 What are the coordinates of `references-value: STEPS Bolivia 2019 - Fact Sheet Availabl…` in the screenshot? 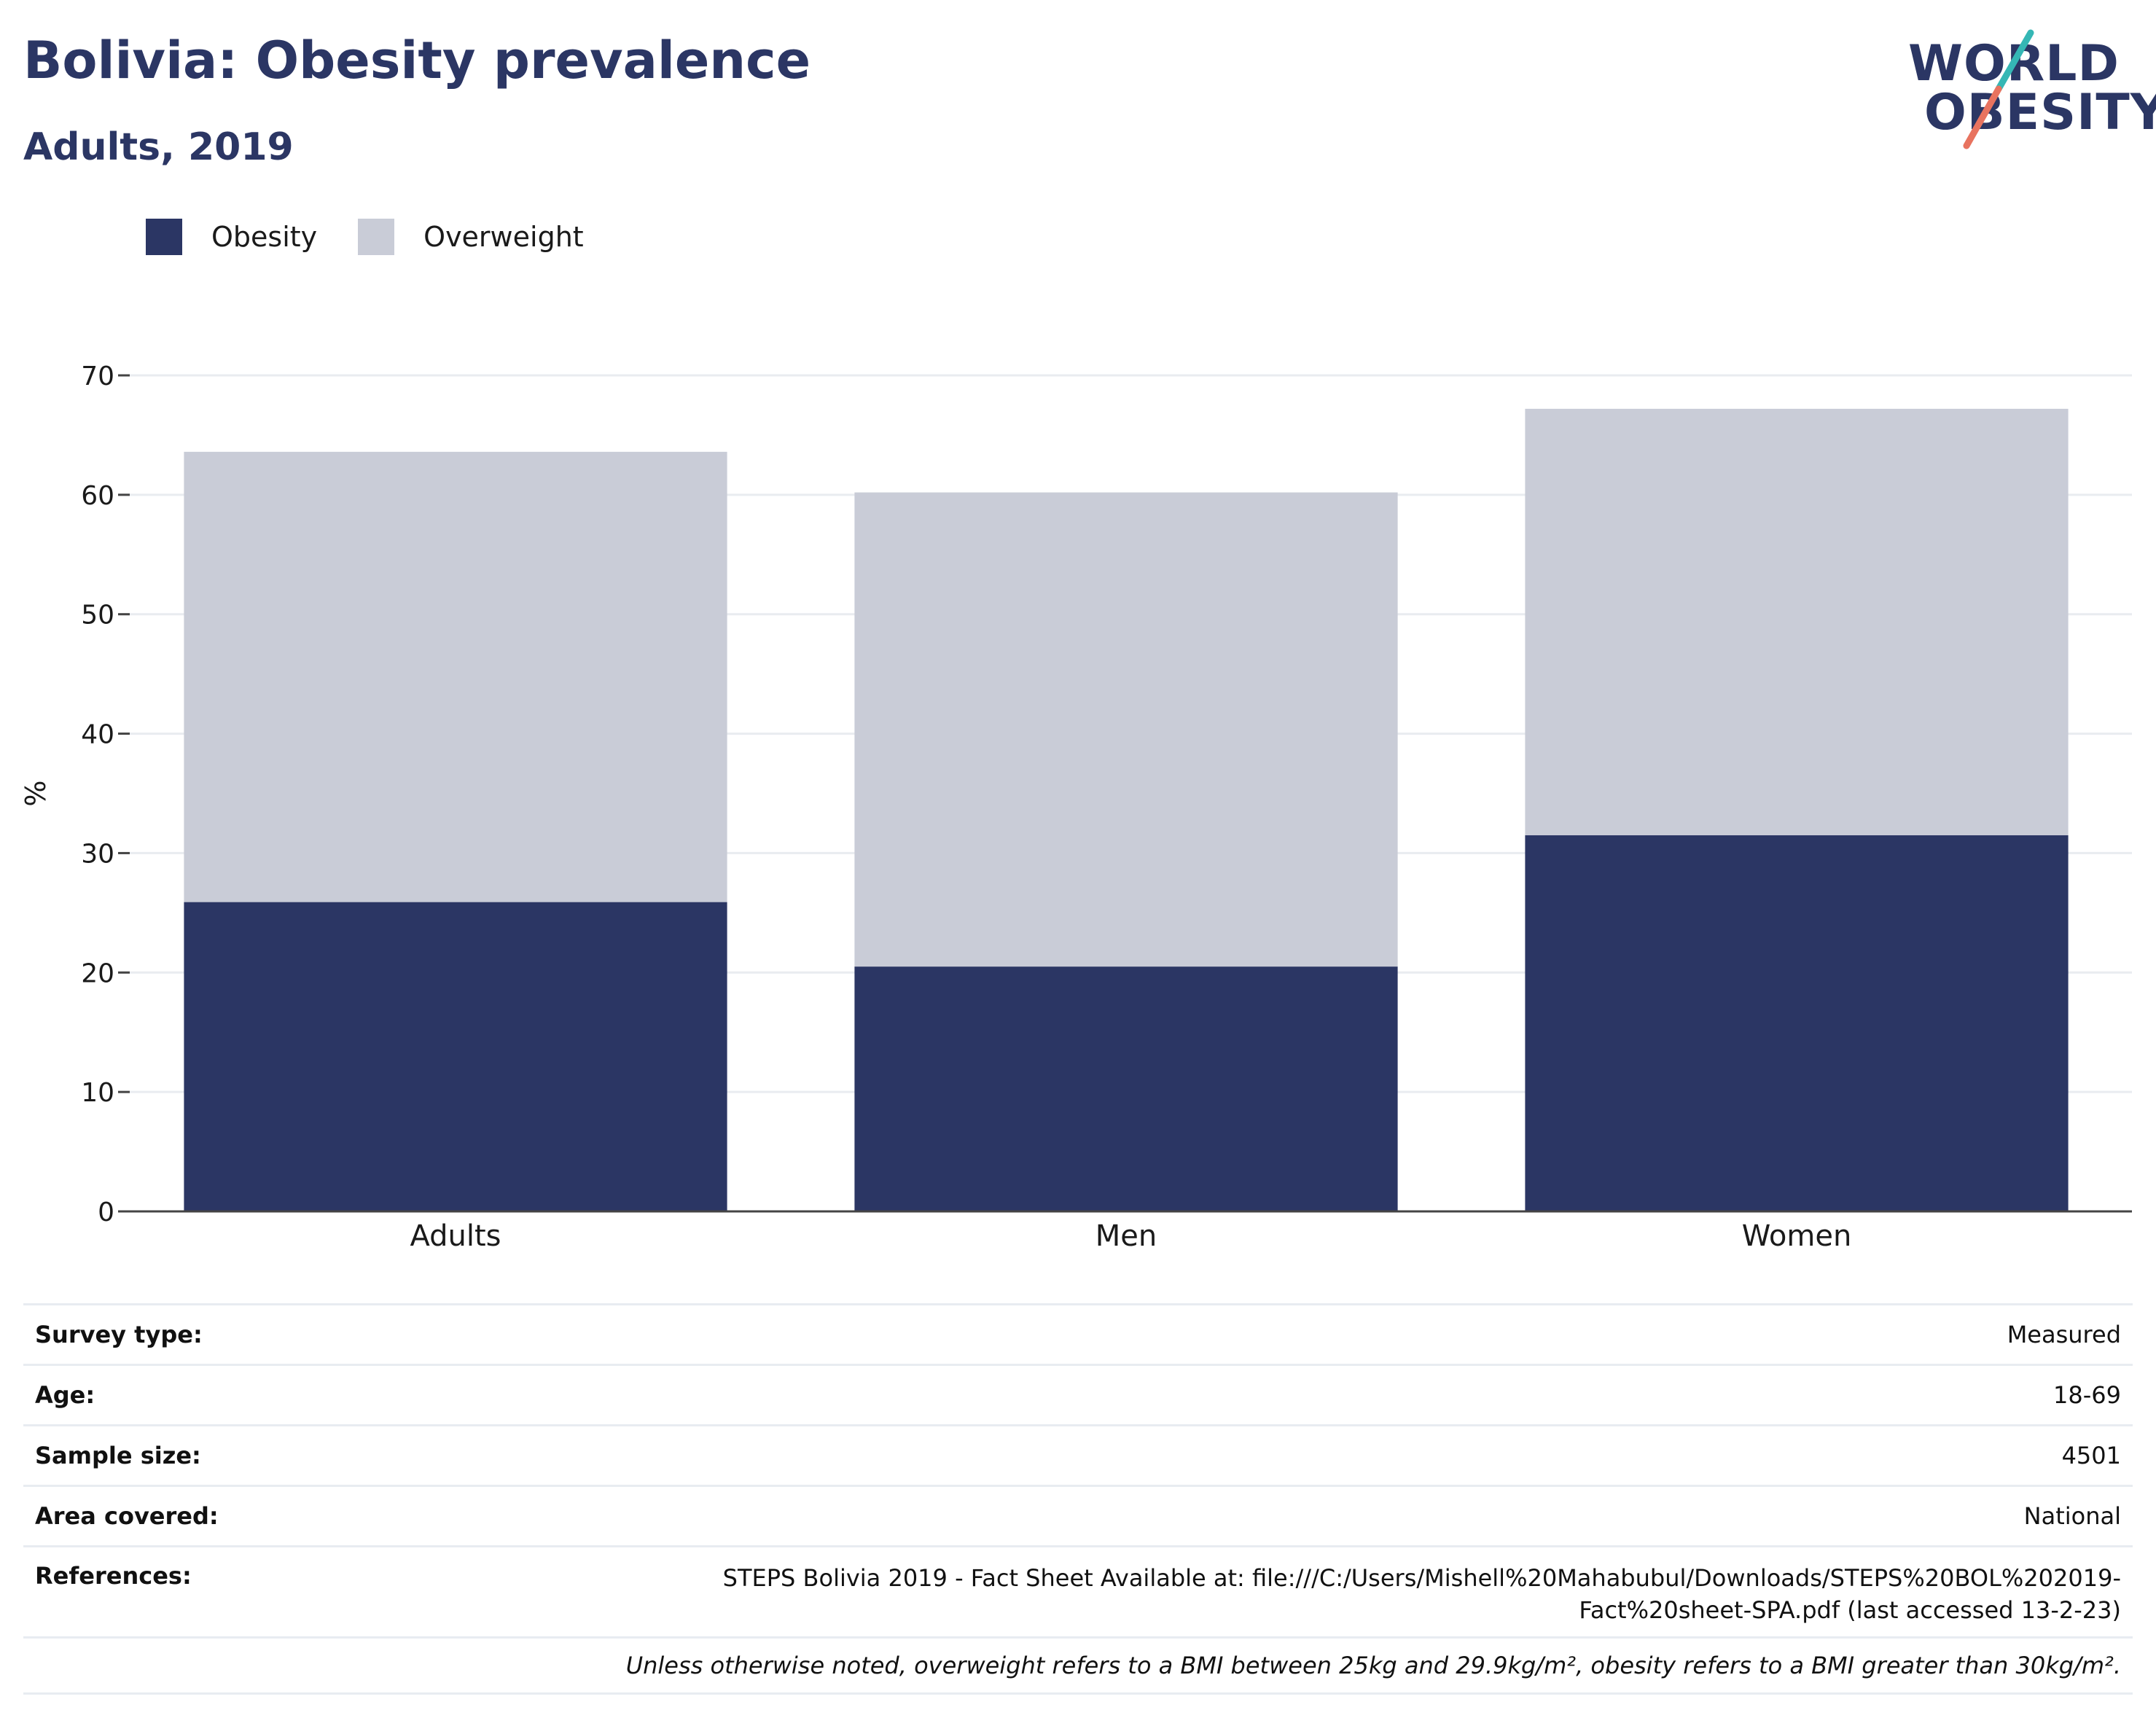 It's located at (1422, 1594).